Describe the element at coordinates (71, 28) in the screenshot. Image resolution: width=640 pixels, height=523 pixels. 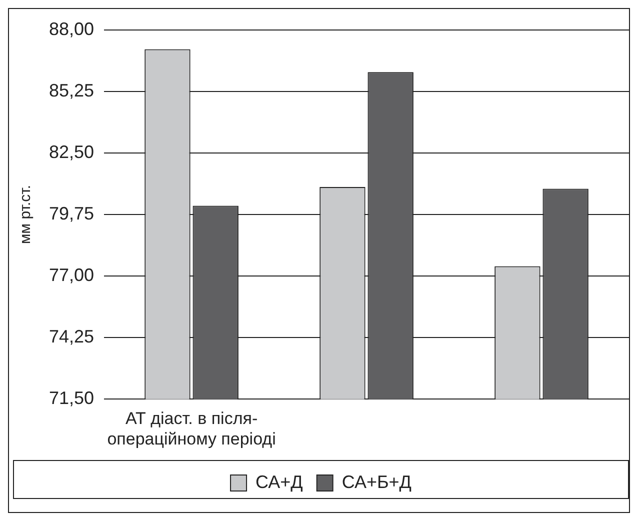
I see `y-tick-label: 88,00` at that location.